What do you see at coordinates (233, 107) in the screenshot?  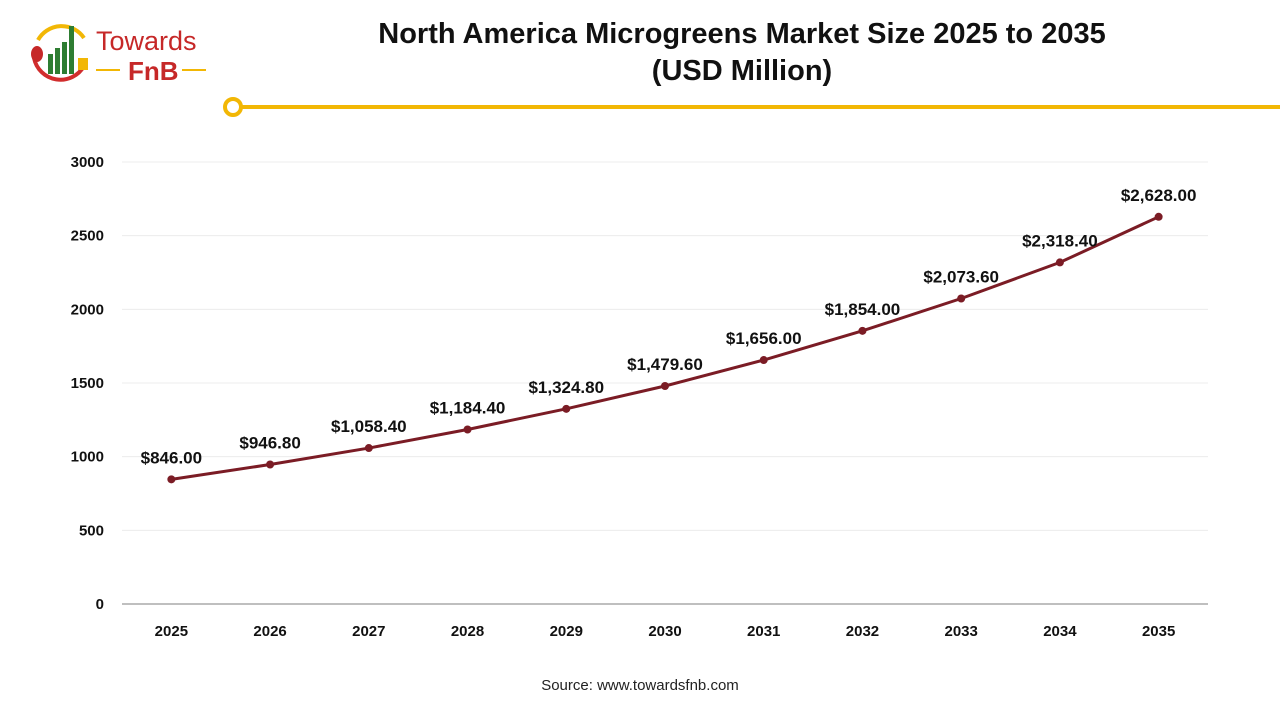 I see `accent-circle-icon` at bounding box center [233, 107].